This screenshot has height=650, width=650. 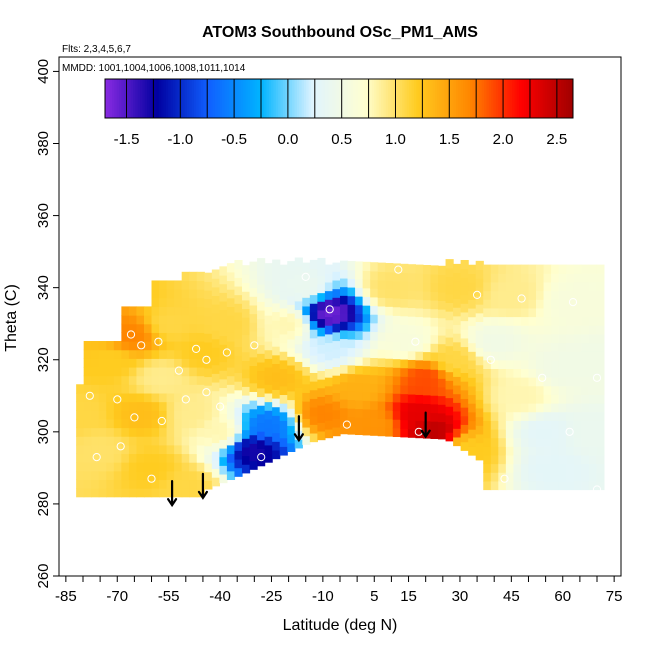 What do you see at coordinates (43, 215) in the screenshot?
I see `y-tick-label: 360` at bounding box center [43, 215].